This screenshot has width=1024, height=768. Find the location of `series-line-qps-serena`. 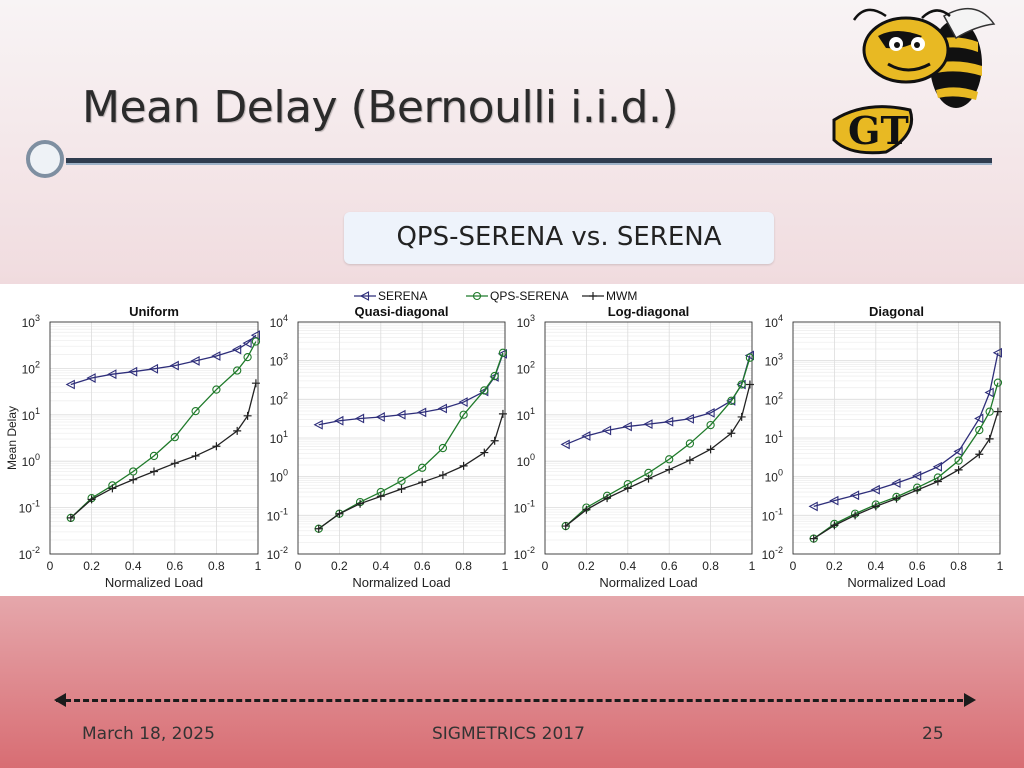

series-line-qps-serena is located at coordinates (658, 442).